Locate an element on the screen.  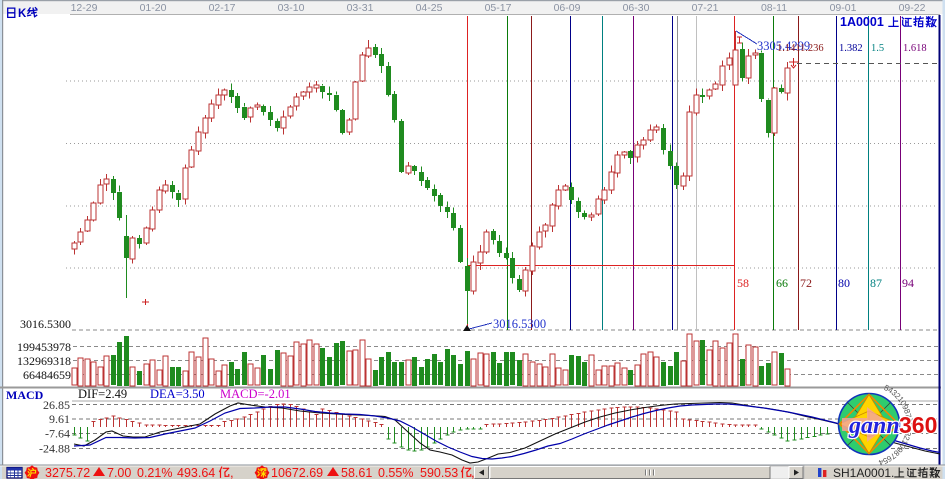
svg-text: 493.64 is located at coordinates (196, 472).